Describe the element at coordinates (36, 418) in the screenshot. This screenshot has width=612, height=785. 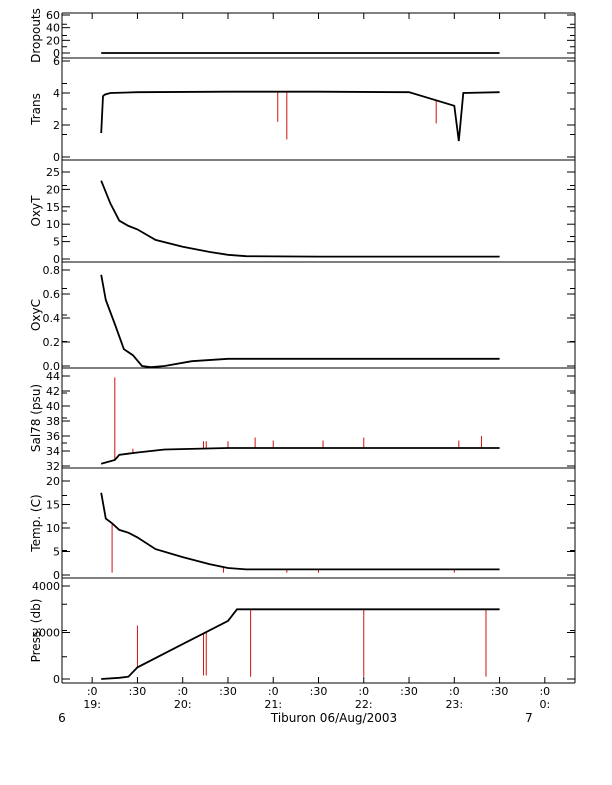
I see `y-axis-label: Sal78 (psu)` at that location.